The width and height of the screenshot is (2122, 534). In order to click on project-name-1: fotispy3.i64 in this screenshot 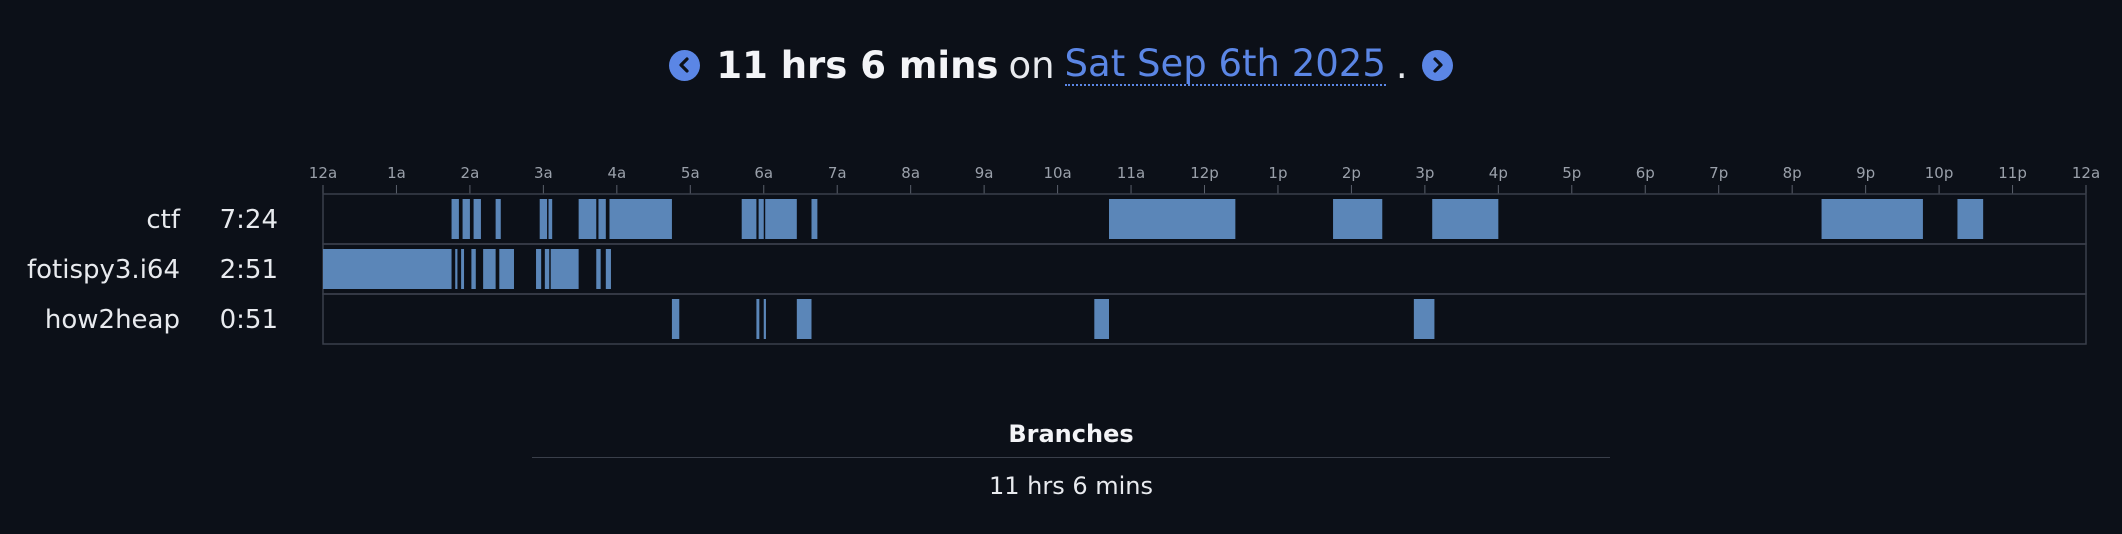, I will do `click(103, 270)`.